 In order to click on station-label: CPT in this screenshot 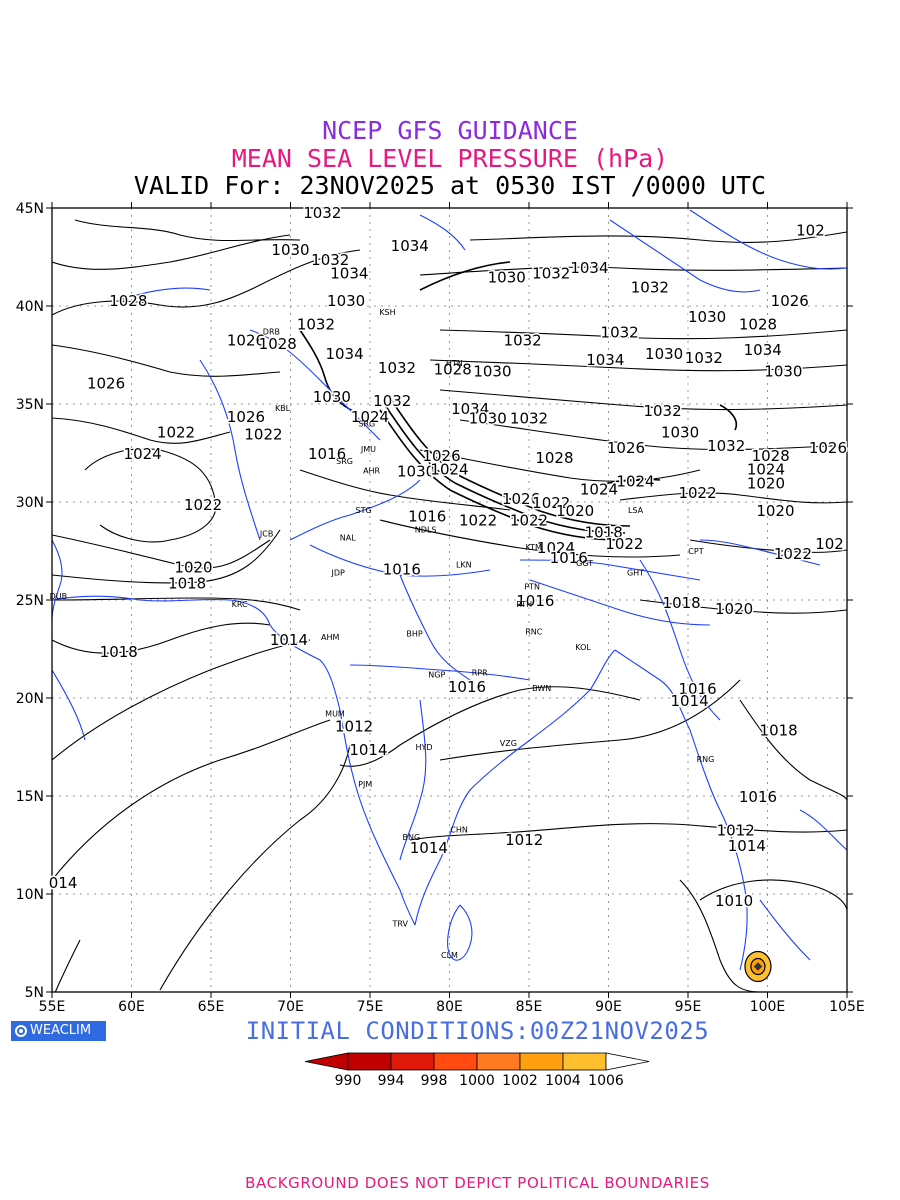, I will do `click(695, 551)`.